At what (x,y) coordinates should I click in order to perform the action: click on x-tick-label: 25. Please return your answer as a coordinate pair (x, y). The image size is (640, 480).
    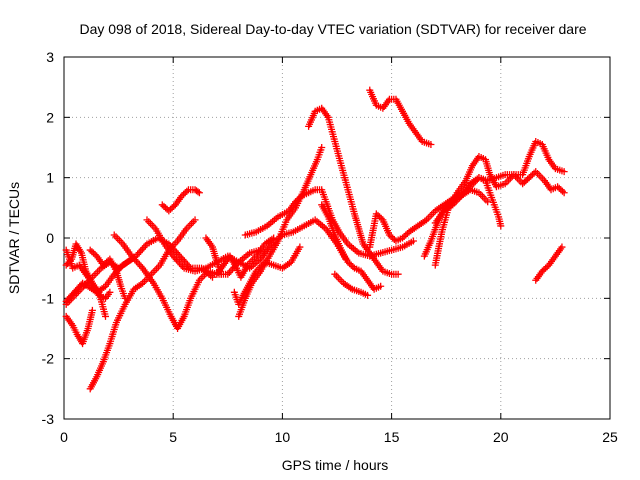
    Looking at the image, I should click on (610, 437).